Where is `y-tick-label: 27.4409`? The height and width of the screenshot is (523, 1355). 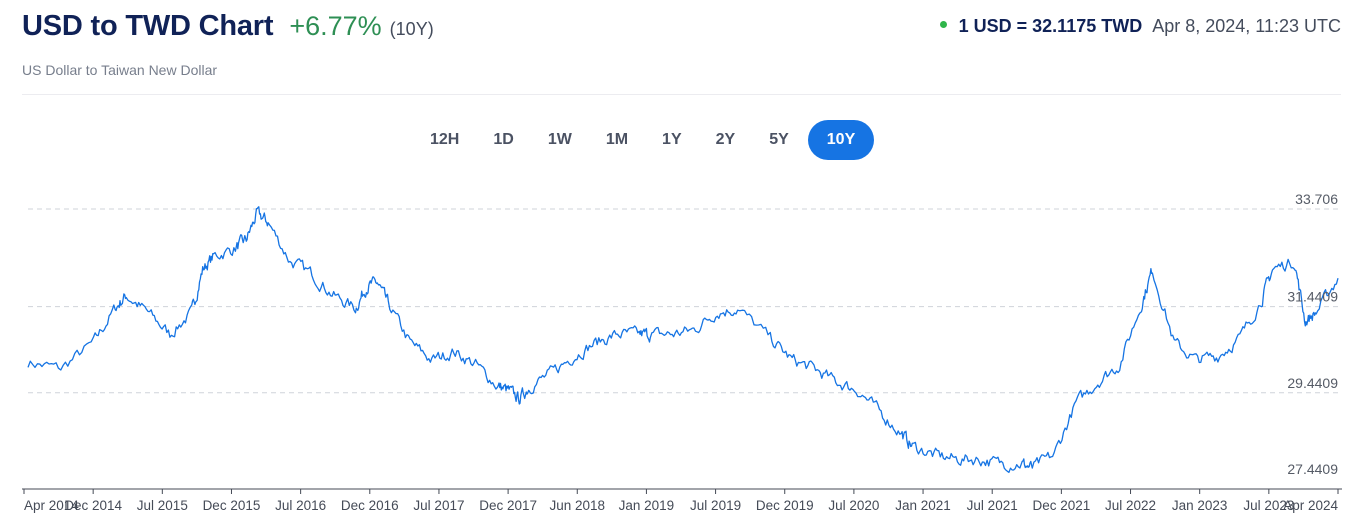 y-tick-label: 27.4409 is located at coordinates (1312, 469).